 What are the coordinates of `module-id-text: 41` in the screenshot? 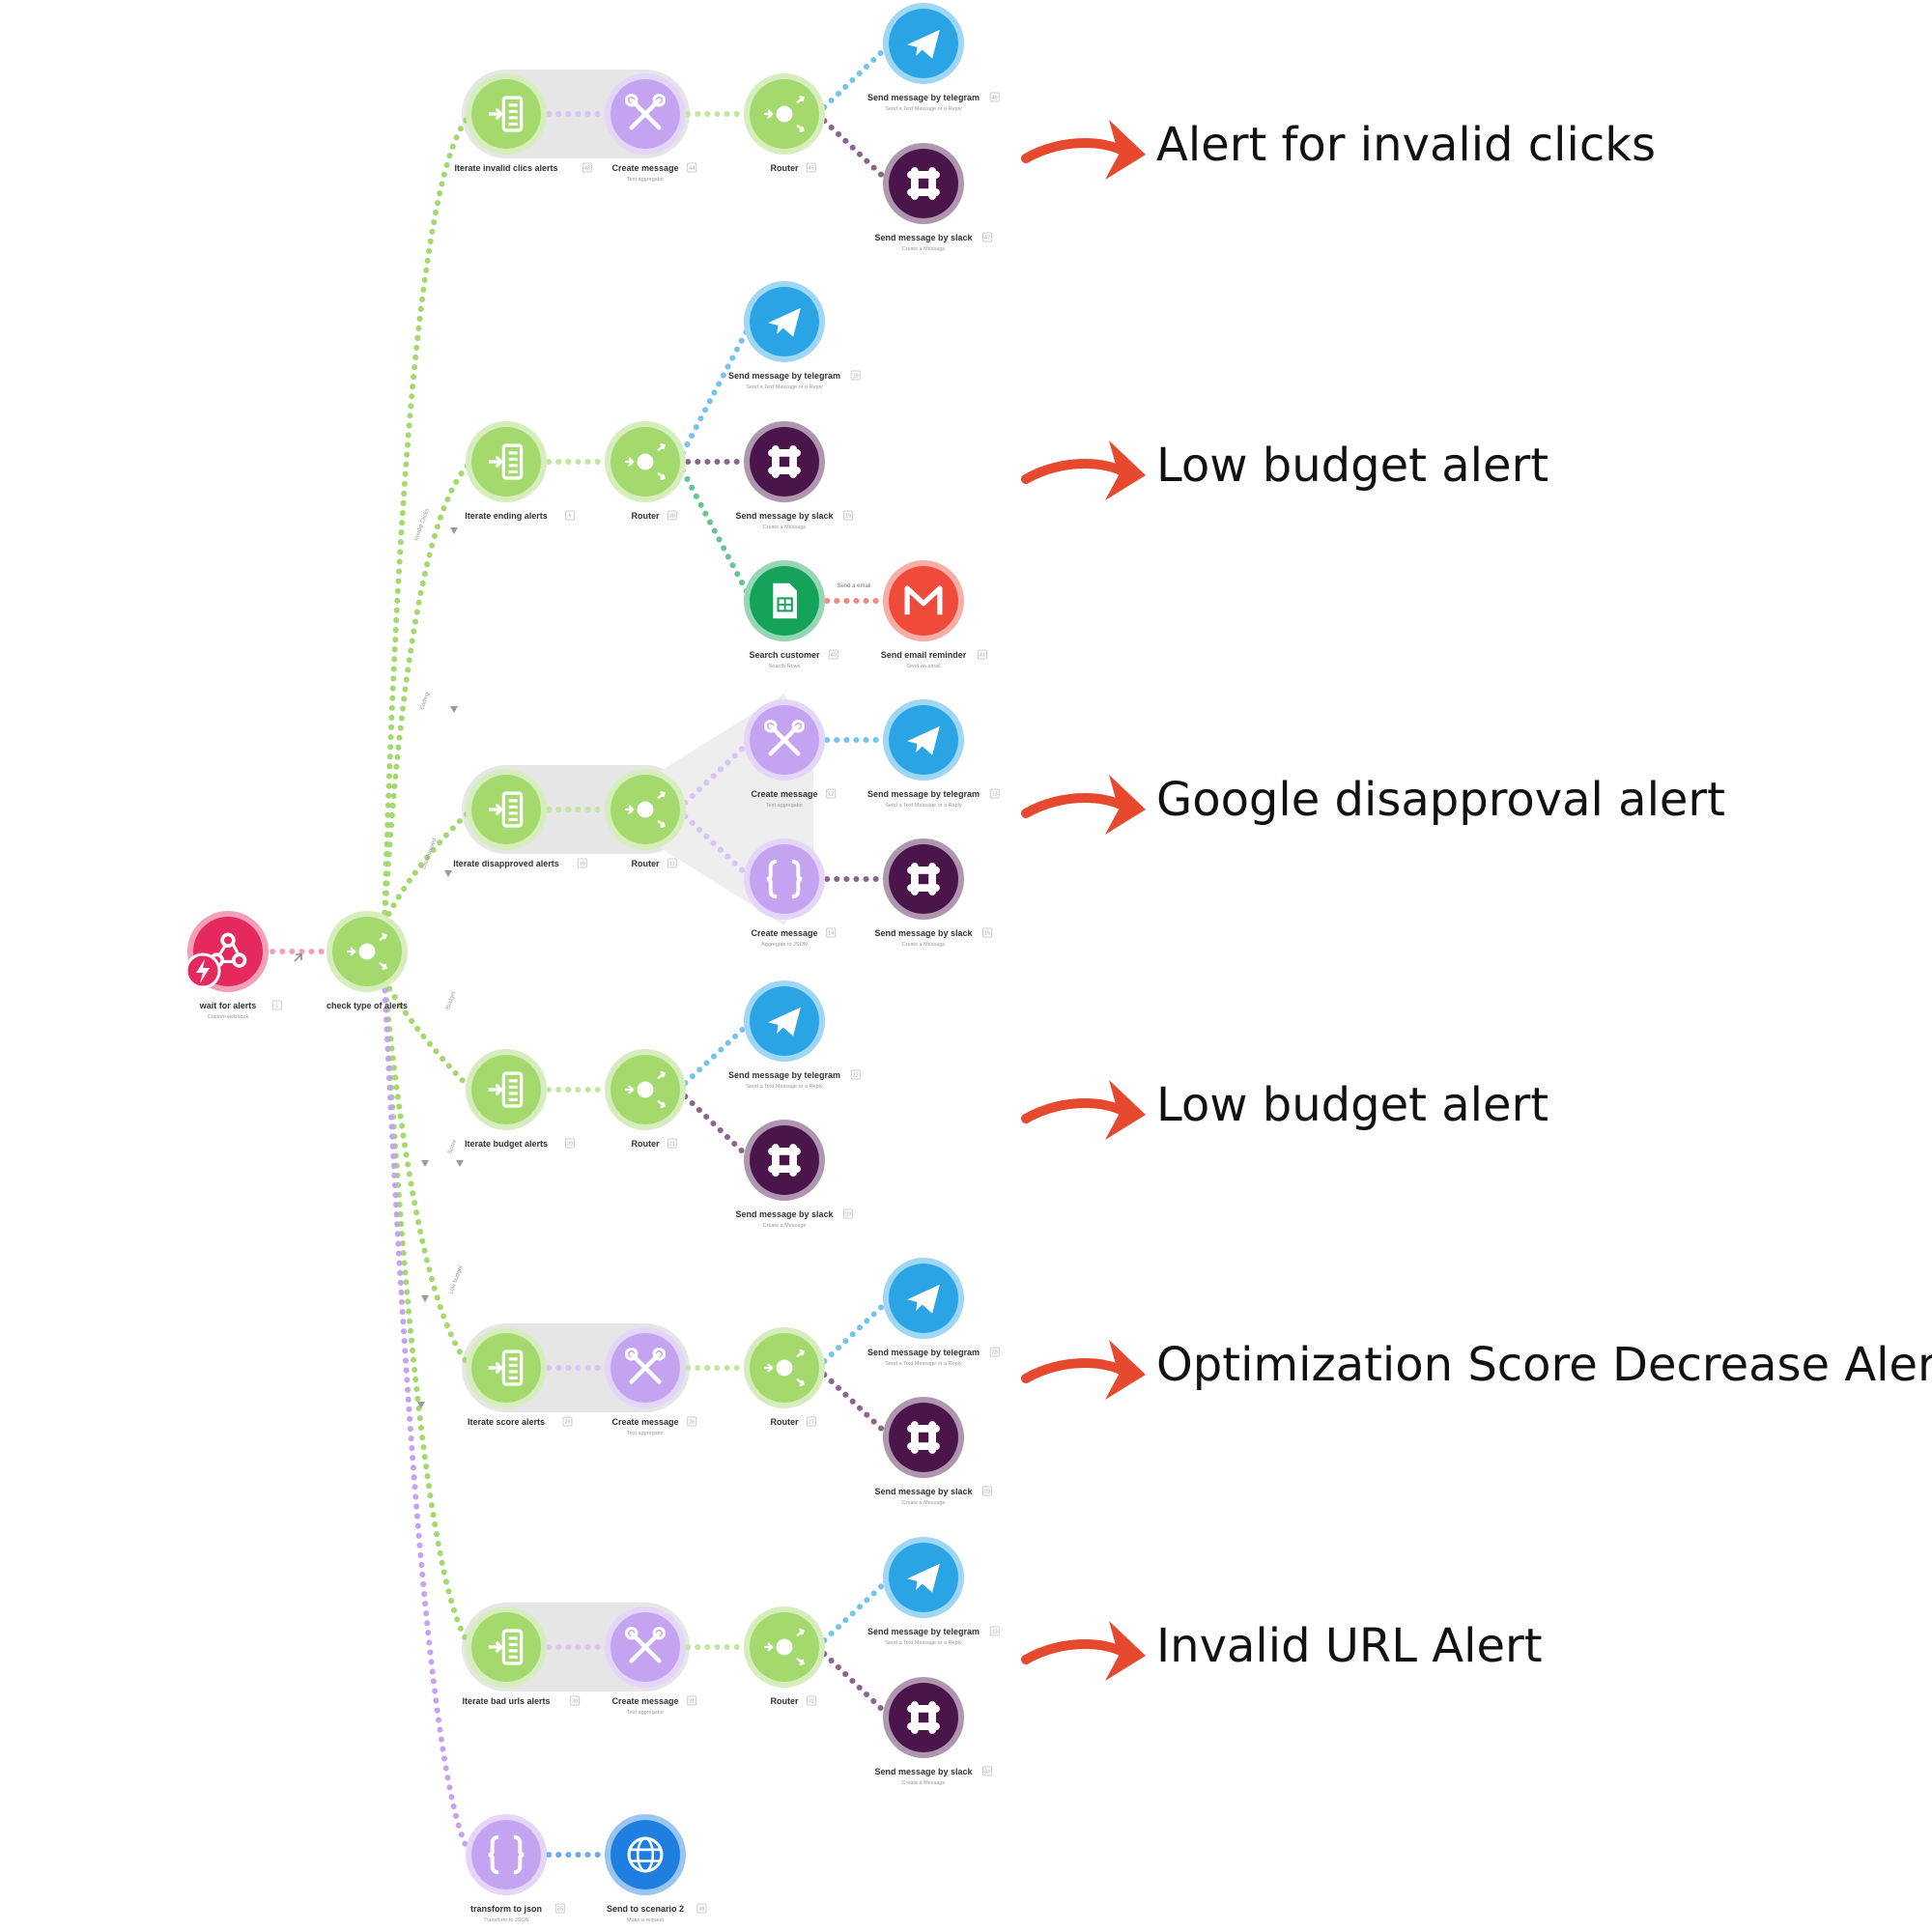 It's located at (982, 656).